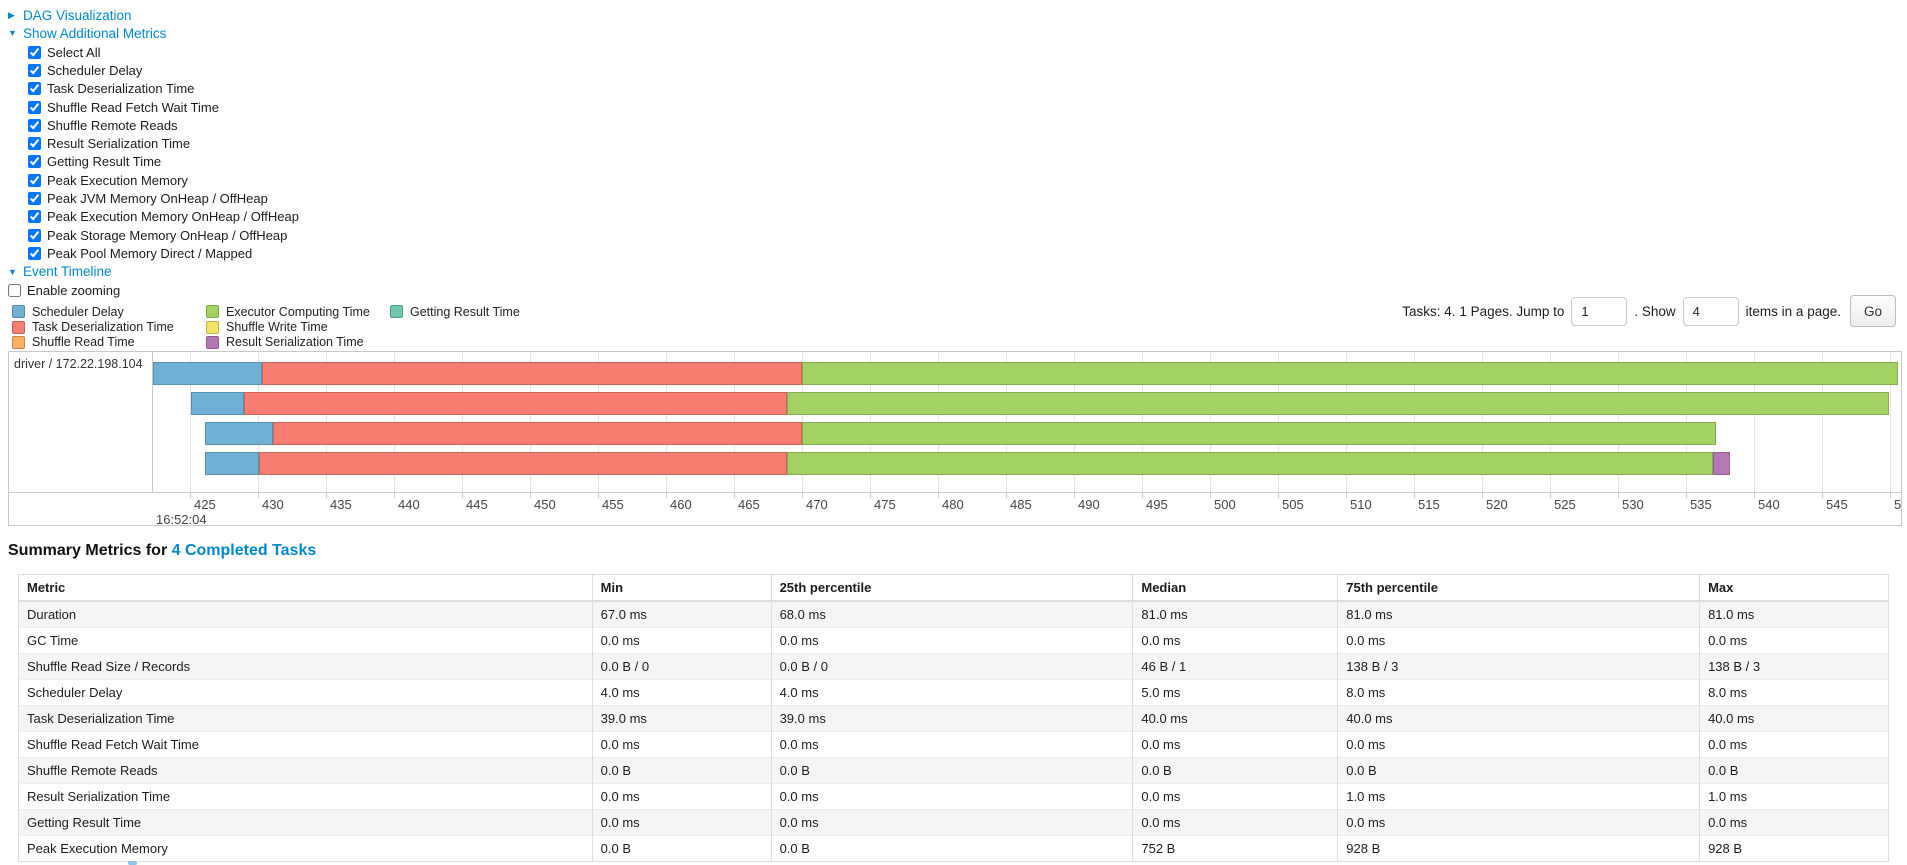  Describe the element at coordinates (95, 70) in the screenshot. I see `metric-checkbox-label: Scheduler Delay` at that location.